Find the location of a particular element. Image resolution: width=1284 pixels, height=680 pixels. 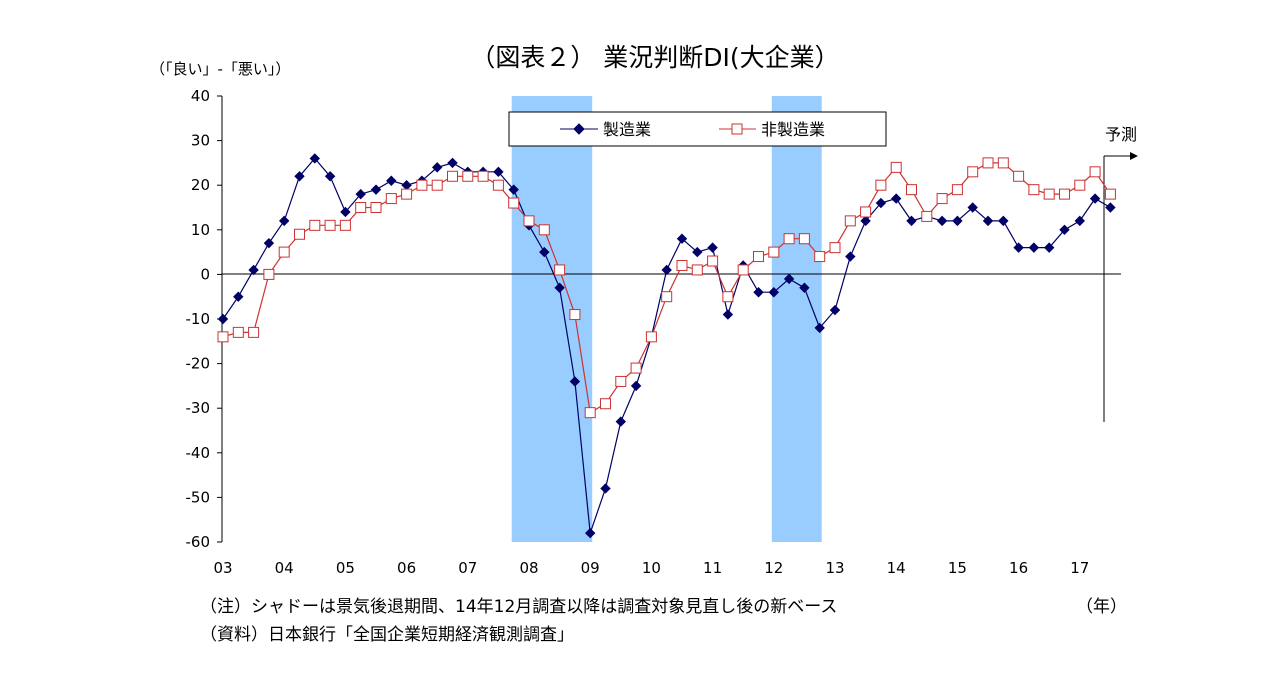

chart-title: （図表２） 業況判断DI(大企業） is located at coordinates (654, 57).